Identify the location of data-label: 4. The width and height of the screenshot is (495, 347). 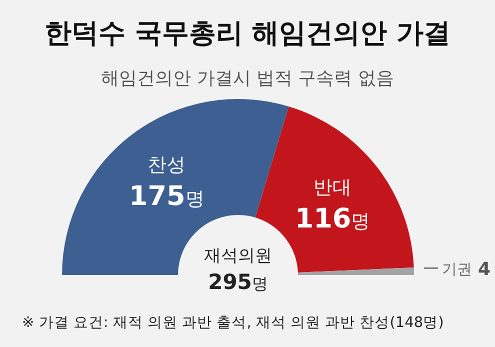
(484, 269).